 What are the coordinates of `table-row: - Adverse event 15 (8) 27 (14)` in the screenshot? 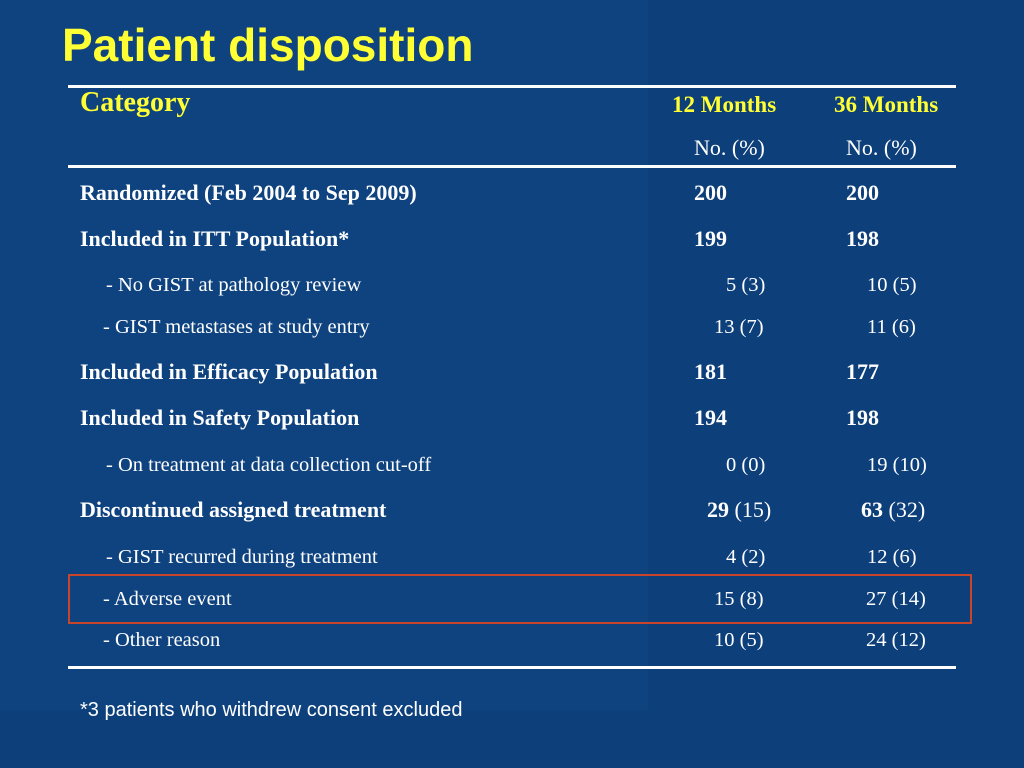 It's located at (512, 606).